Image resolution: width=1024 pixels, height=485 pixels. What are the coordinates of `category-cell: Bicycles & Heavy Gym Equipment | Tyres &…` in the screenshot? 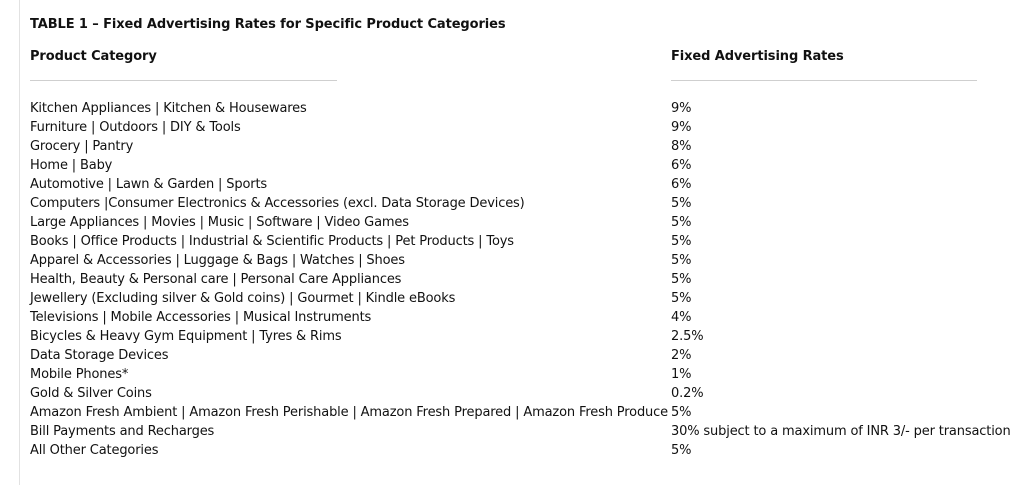 It's located at (186, 336).